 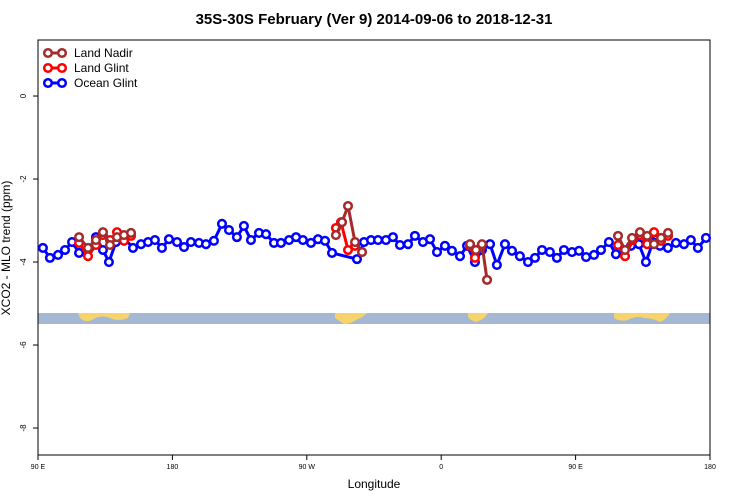 I want to click on series, so click(x=374, y=244).